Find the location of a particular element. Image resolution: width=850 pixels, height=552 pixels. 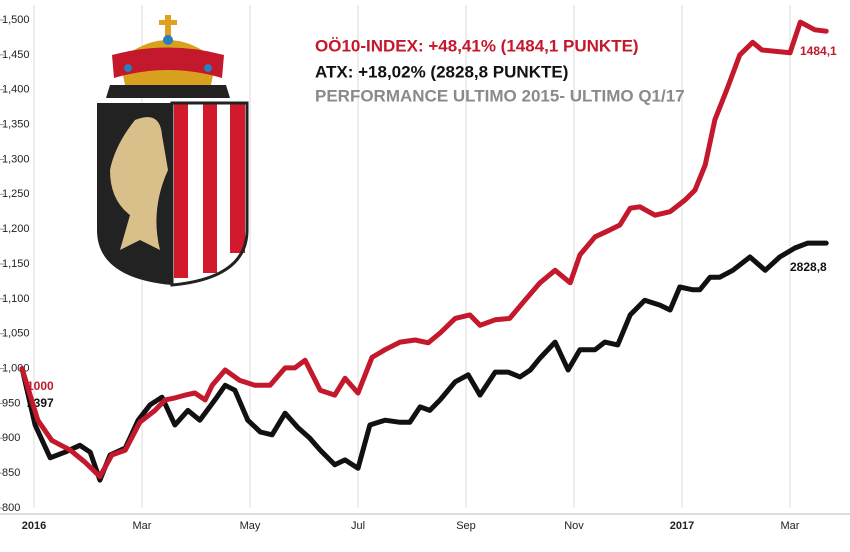

y-tick-label: 1,150 is located at coordinates (16, 264).